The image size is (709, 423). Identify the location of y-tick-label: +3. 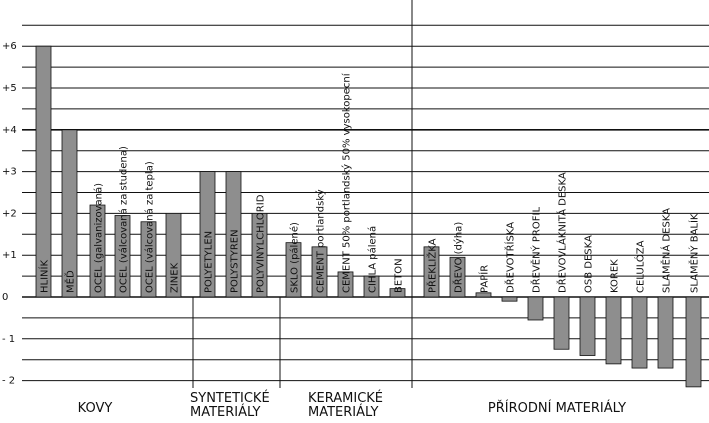
(9, 172).